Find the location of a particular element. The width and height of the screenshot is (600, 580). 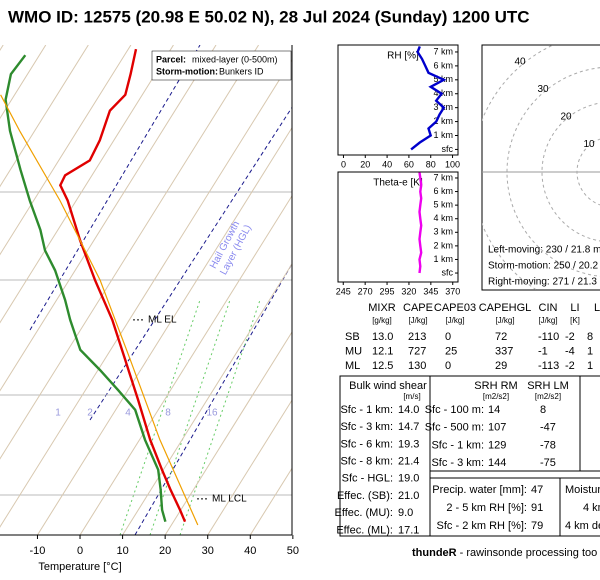

footer-text: - rawinsonde processing too is located at coordinates (527, 553).